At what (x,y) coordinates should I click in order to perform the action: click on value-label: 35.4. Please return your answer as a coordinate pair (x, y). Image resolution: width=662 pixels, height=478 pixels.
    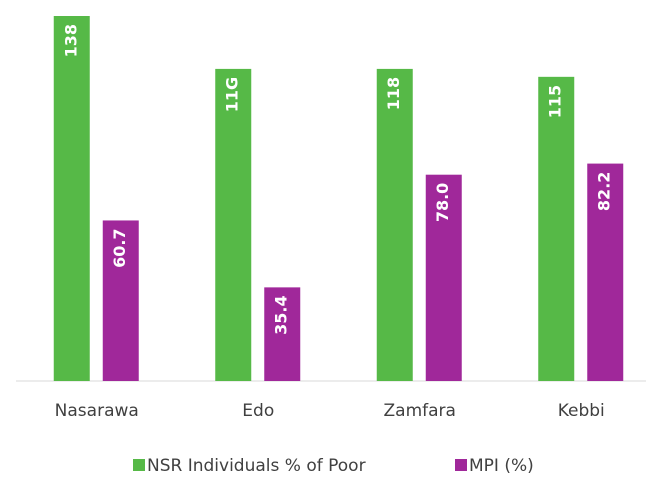
    Looking at the image, I should click on (281, 314).